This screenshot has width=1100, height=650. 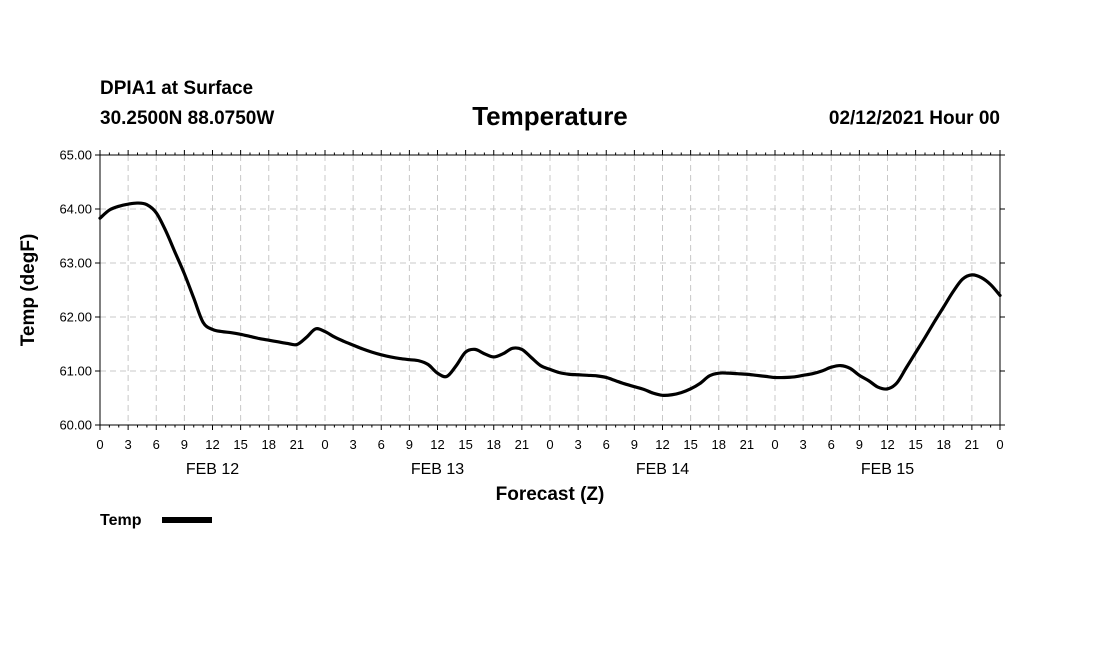 What do you see at coordinates (914, 118) in the screenshot?
I see `datetime-label: 02/12/2021 Hour 00` at bounding box center [914, 118].